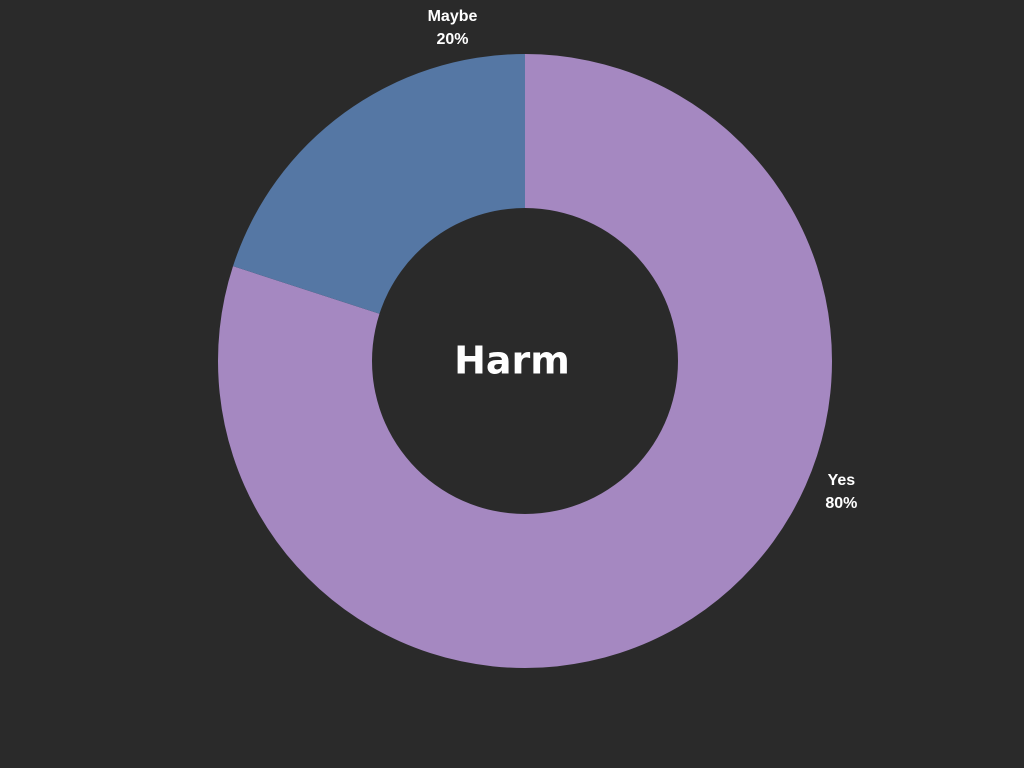 The height and width of the screenshot is (768, 1024). Describe the element at coordinates (842, 480) in the screenshot. I see `slice-category-label: Yes` at that location.